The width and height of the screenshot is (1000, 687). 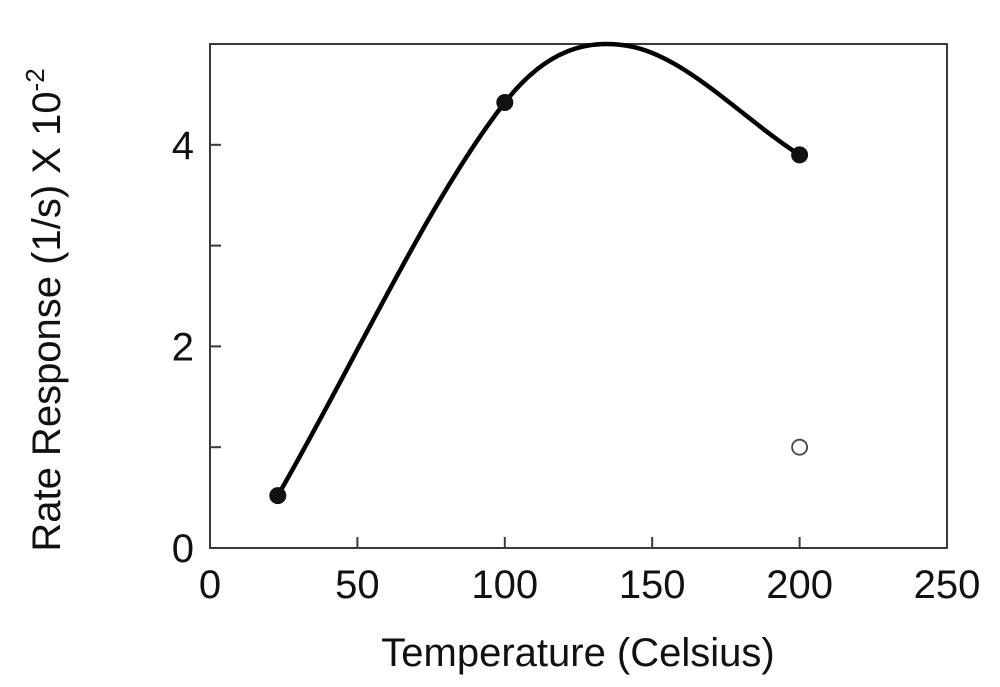 What do you see at coordinates (183, 146) in the screenshot?
I see `y-tick-label: 4` at bounding box center [183, 146].